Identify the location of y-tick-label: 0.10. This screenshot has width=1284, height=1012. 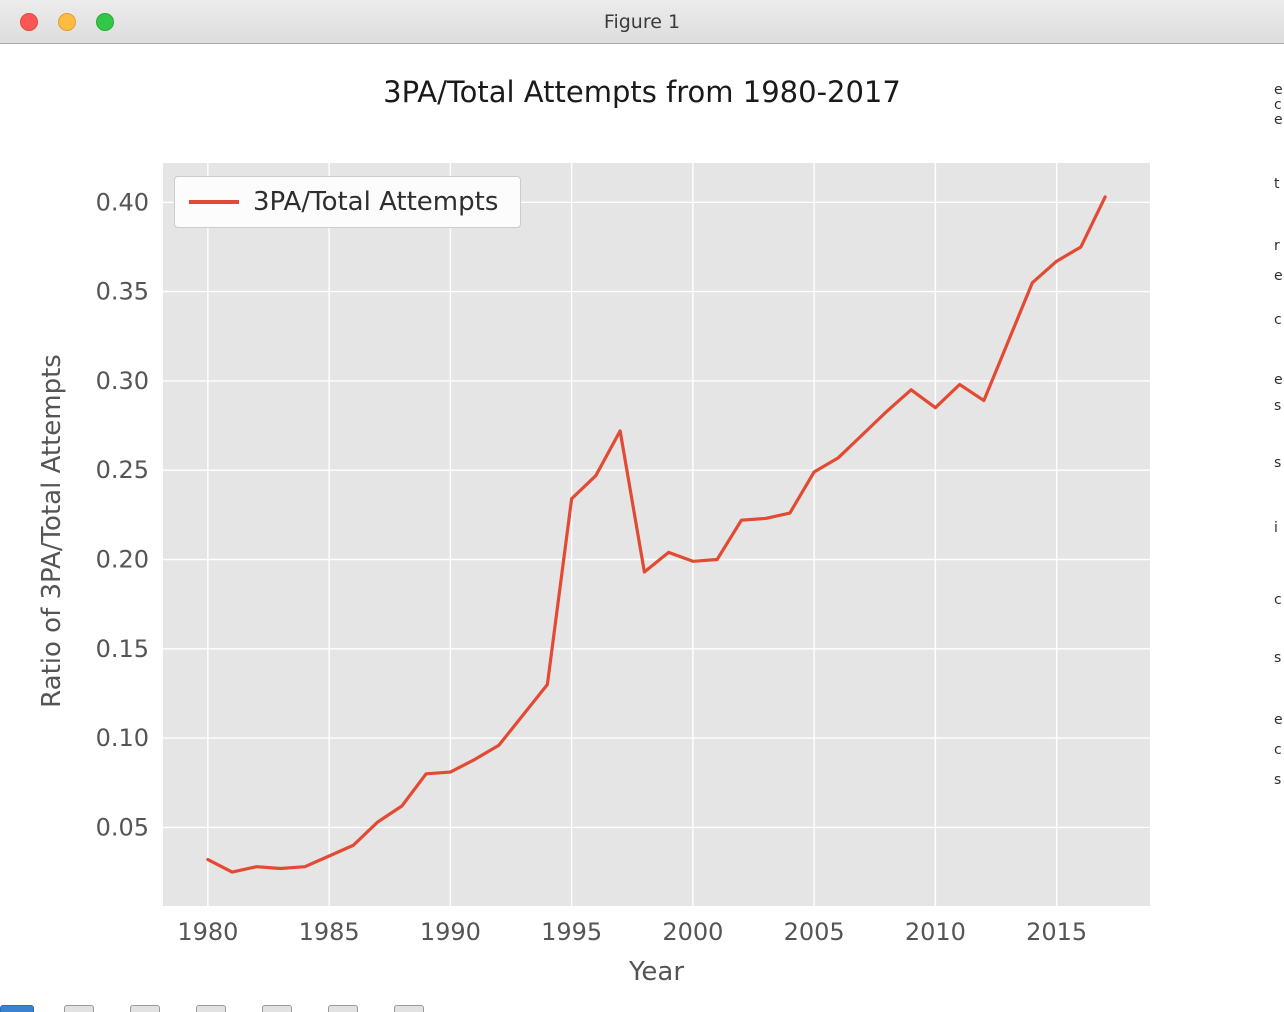
(122, 738).